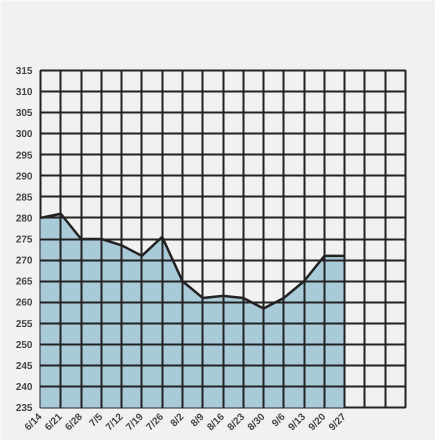 The image size is (441, 448). Describe the element at coordinates (33, 422) in the screenshot. I see `x-tick-label: 6/14` at that location.